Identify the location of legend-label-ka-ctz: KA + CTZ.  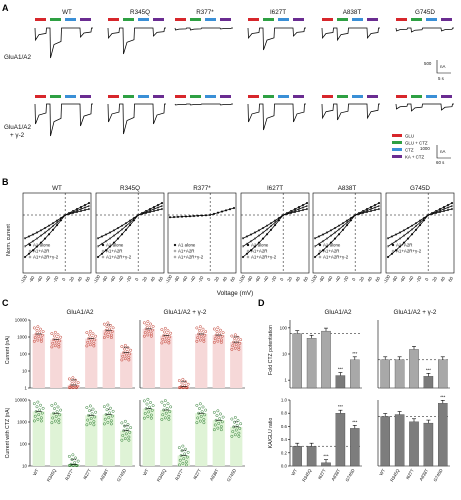
(414, 157).